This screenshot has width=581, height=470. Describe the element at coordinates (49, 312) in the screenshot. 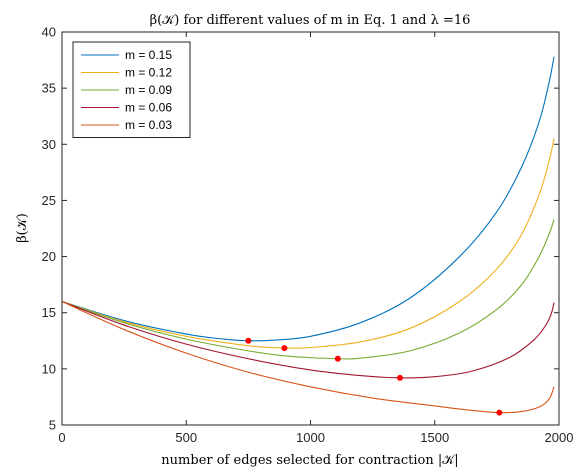

I see `y-tick-label: 15` at that location.